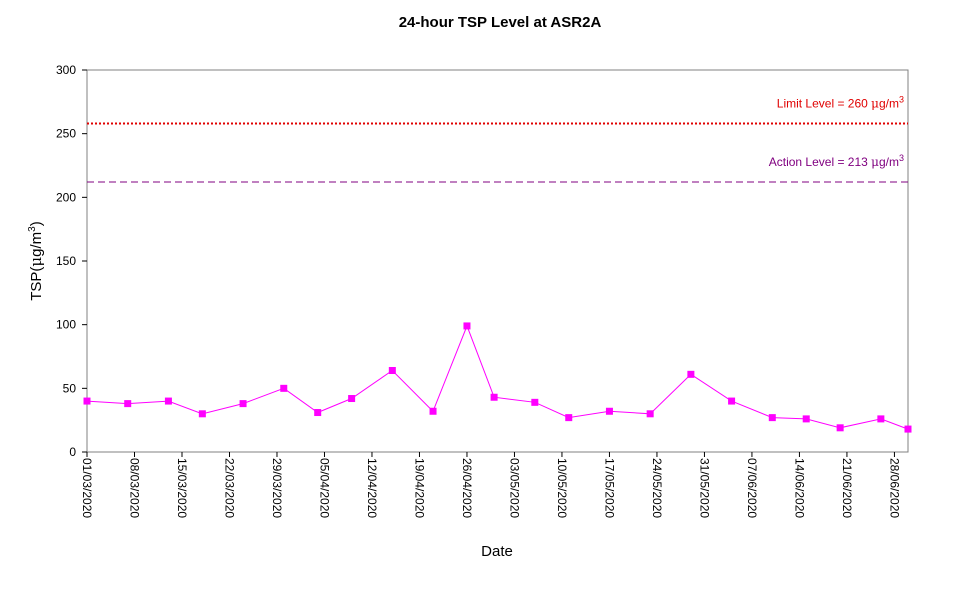  Describe the element at coordinates (894, 488) in the screenshot. I see `x-tick-label: 28/06/2020` at that location.